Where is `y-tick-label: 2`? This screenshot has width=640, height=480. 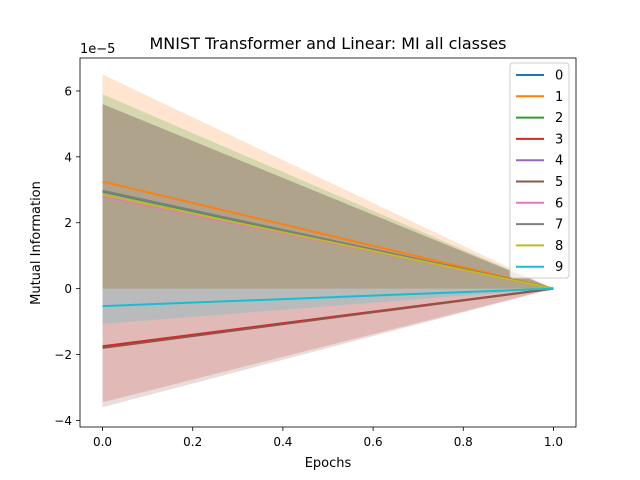
y-tick-label: 2 is located at coordinates (68, 223).